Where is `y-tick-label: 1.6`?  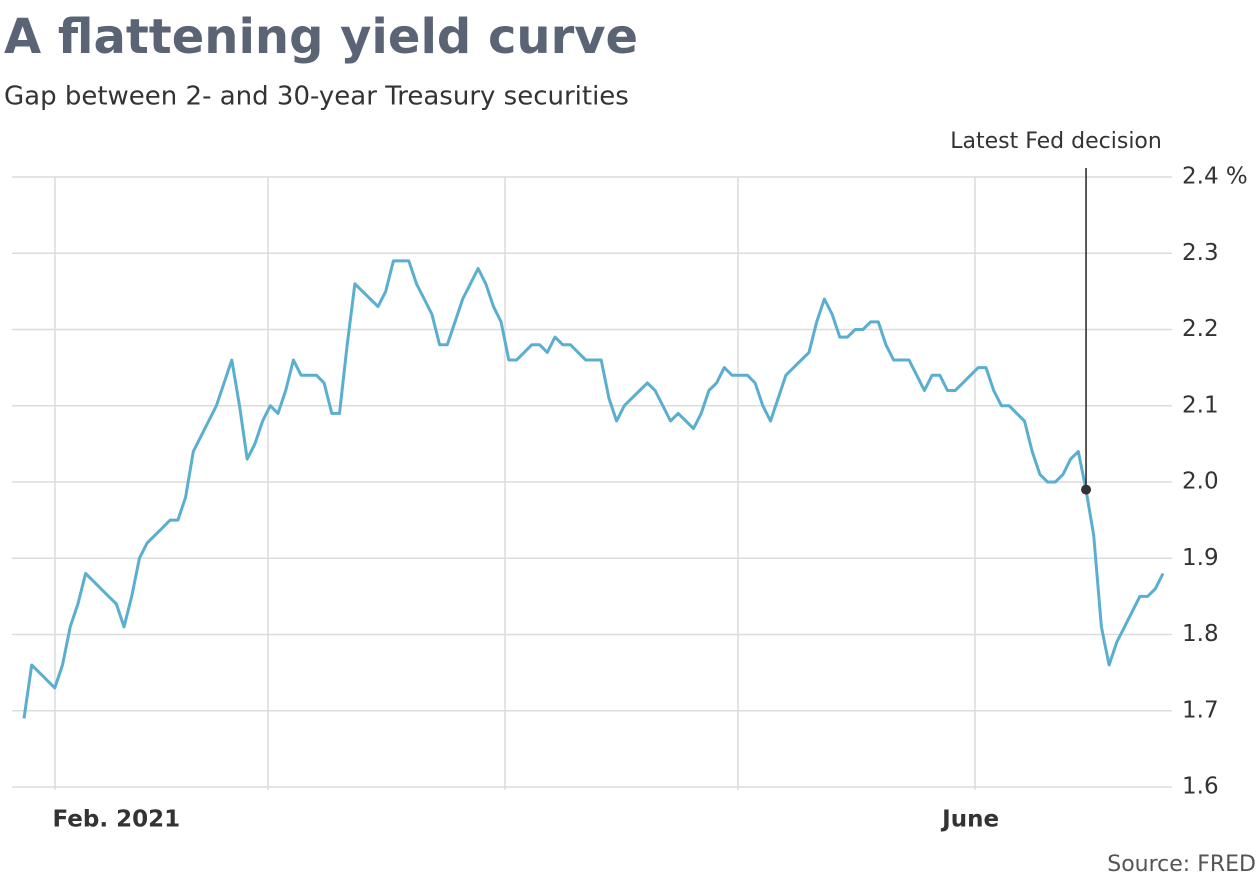
y-tick-label: 1.6 is located at coordinates (1200, 787).